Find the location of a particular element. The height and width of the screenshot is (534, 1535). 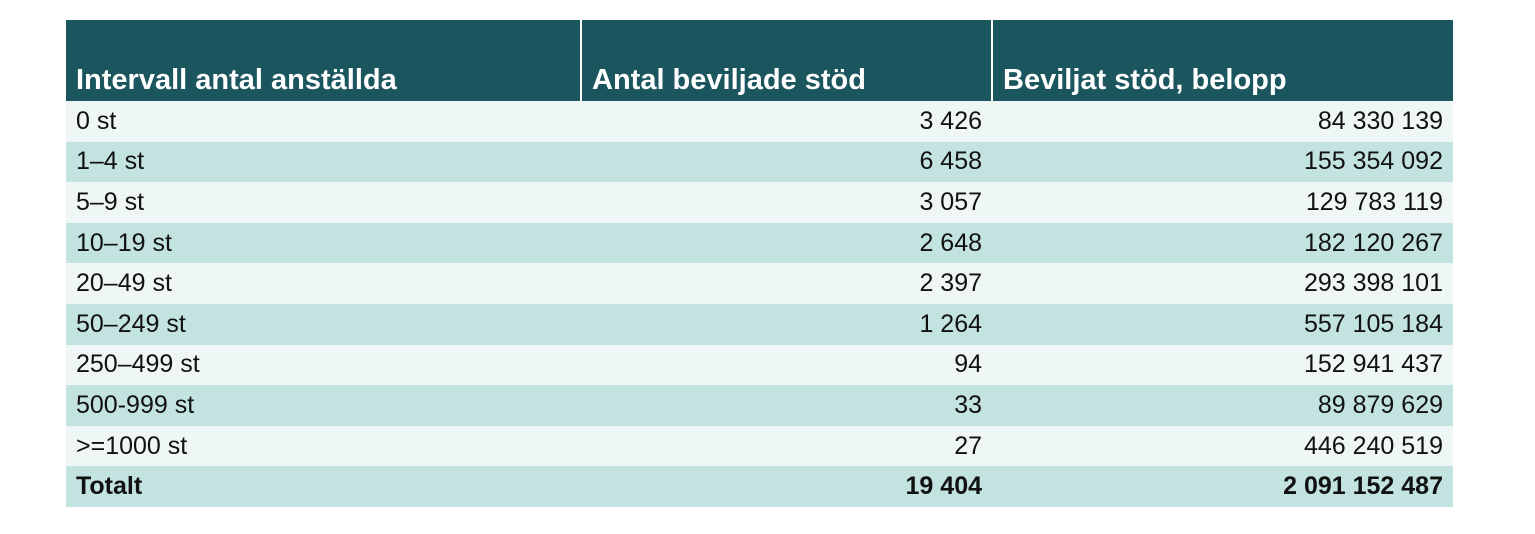

cell-amount: 557 105 184 is located at coordinates (1222, 324).